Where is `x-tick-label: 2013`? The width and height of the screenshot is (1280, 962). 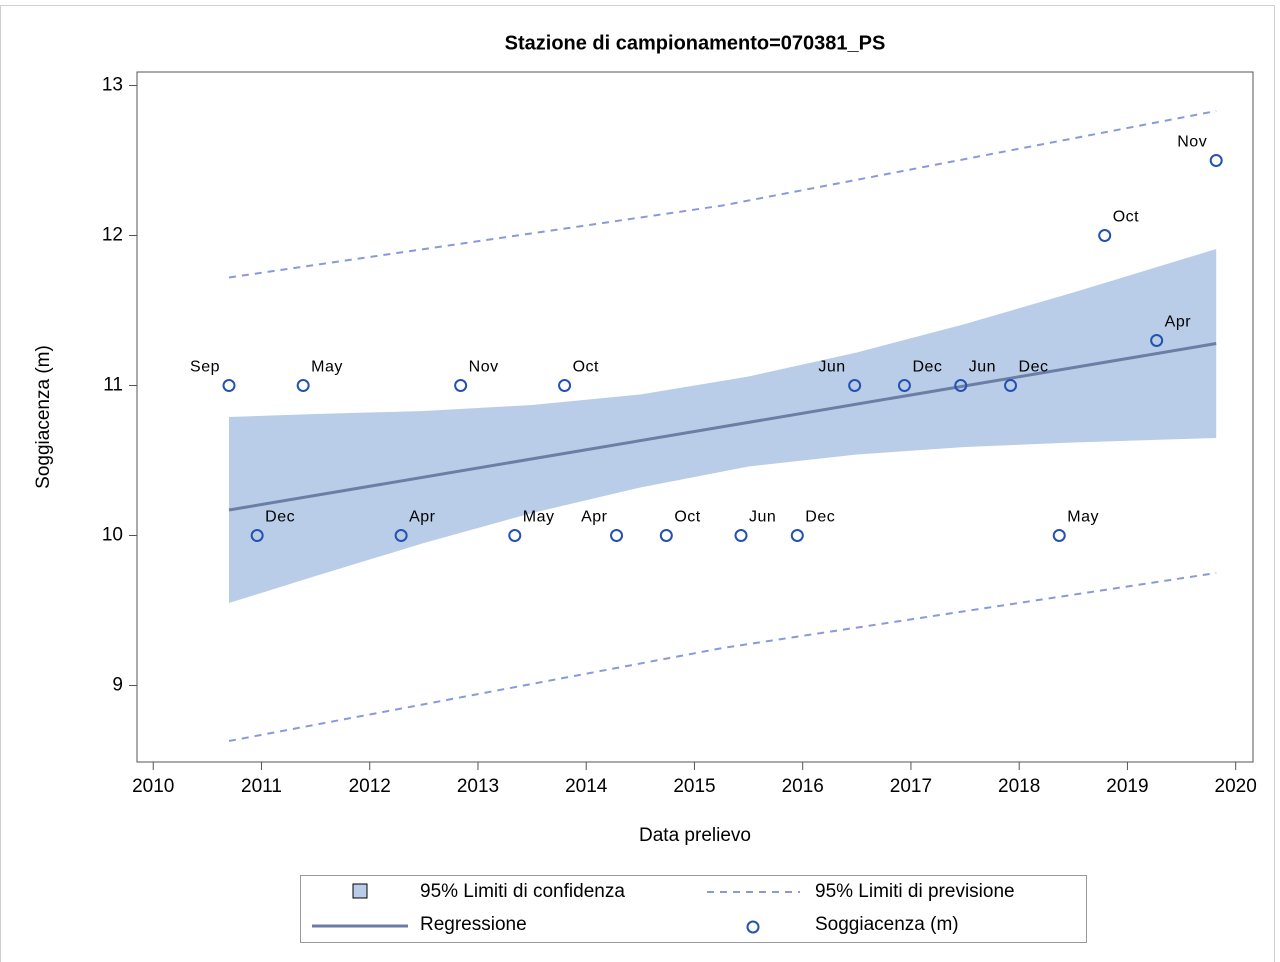
x-tick-label: 2013 is located at coordinates (478, 786).